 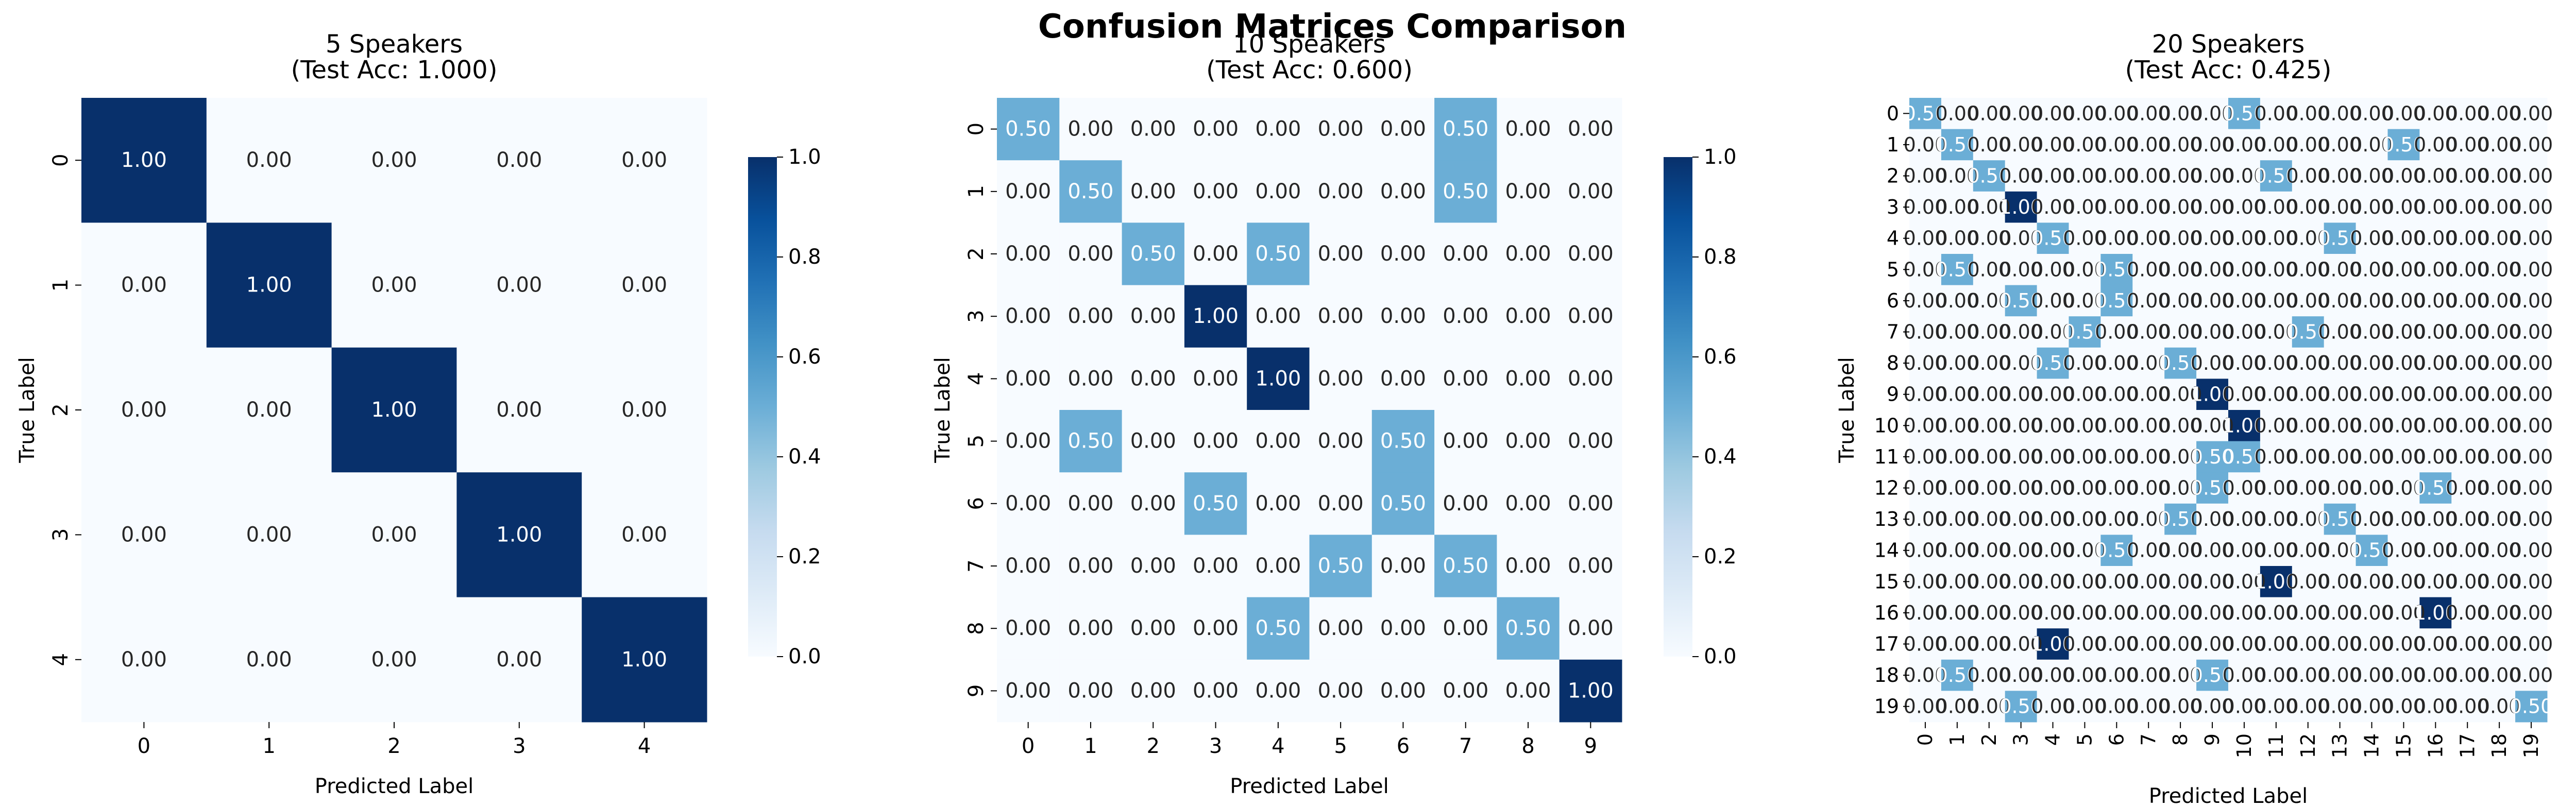 What do you see at coordinates (519, 746) in the screenshot?
I see `panel-0-xtick-label-3: 3` at bounding box center [519, 746].